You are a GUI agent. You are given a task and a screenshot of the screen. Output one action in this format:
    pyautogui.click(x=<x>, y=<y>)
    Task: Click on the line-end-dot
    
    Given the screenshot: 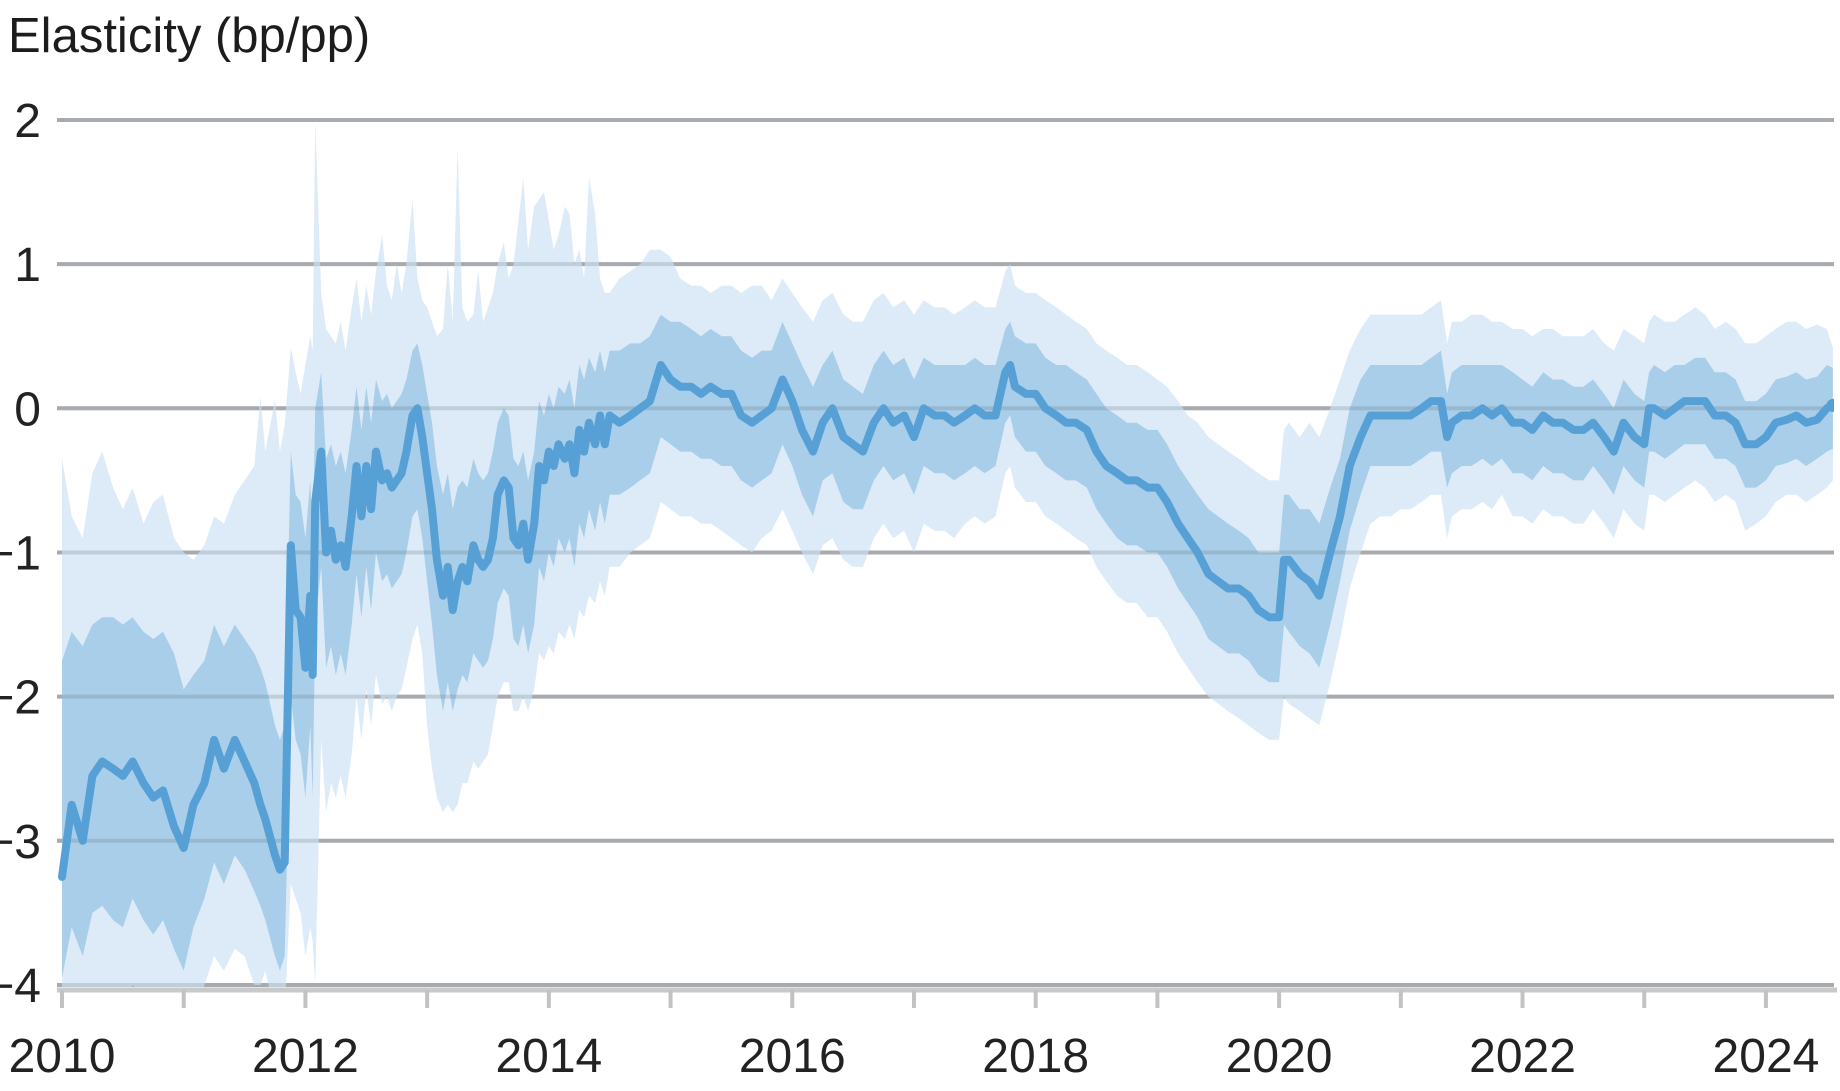 What is the action you would take?
    pyautogui.click(x=1830, y=405)
    